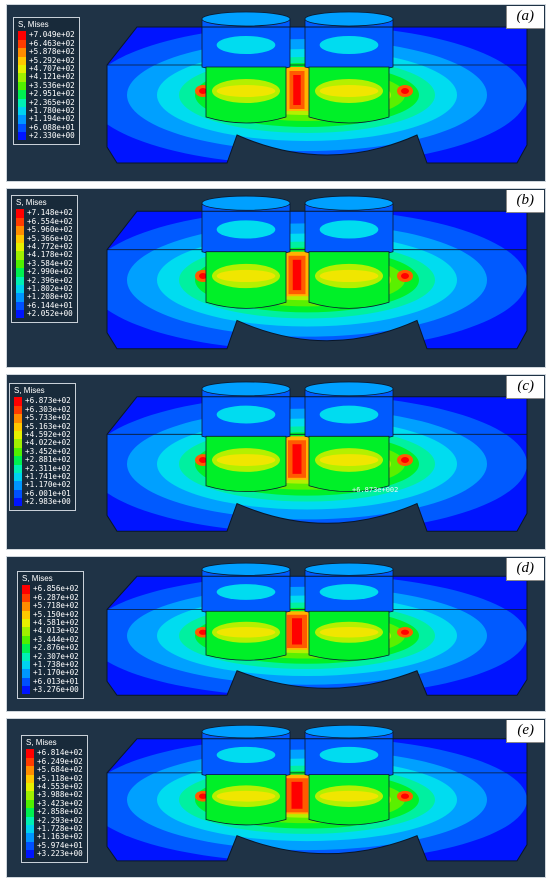 This screenshot has height=880, width=550. Describe the element at coordinates (54, 846) in the screenshot. I see `legend-entry: +5.974e+01` at that location.